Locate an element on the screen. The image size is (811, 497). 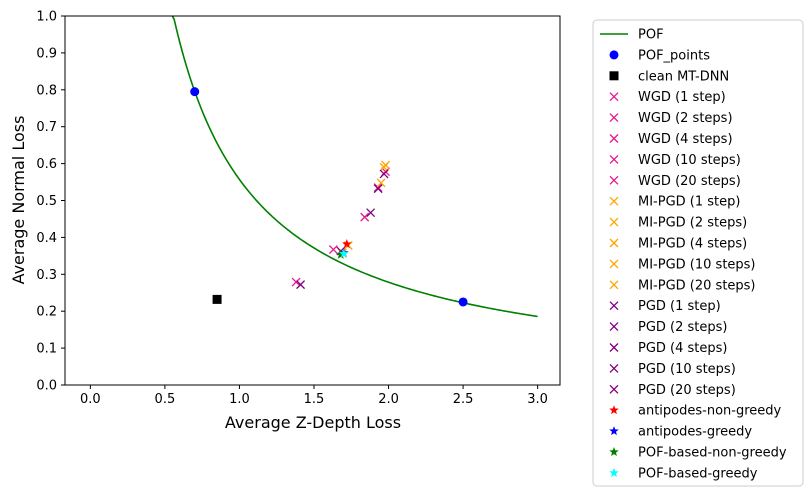
y-tick-label: 0.4 is located at coordinates (46, 238).